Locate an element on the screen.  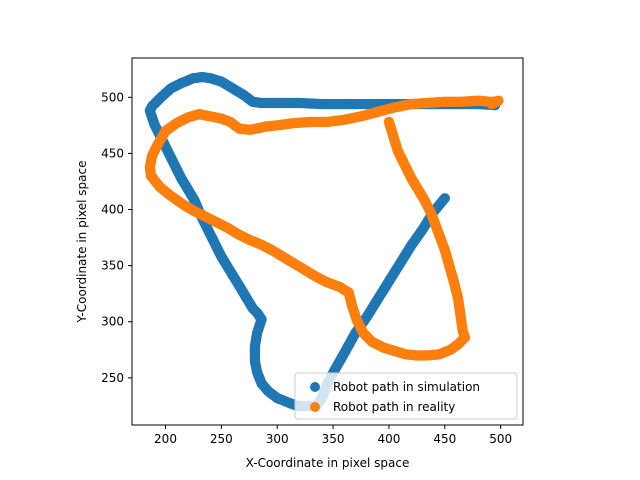
x-tick-label: 400 is located at coordinates (388, 439).